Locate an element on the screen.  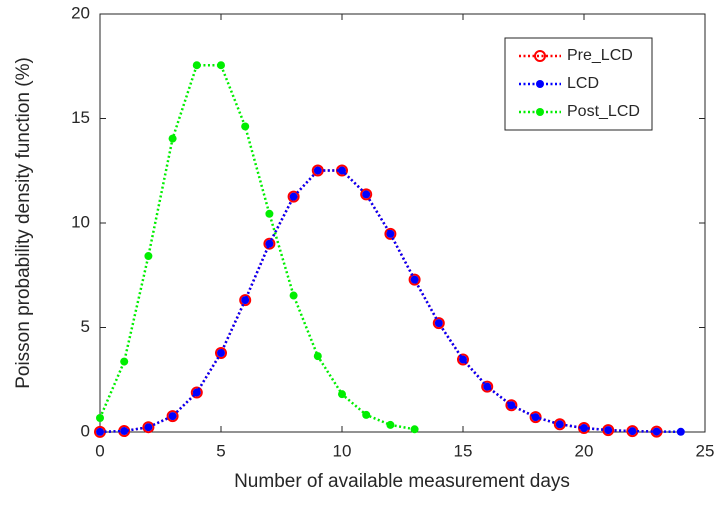
y-tick-label: 10 is located at coordinates (80, 221).